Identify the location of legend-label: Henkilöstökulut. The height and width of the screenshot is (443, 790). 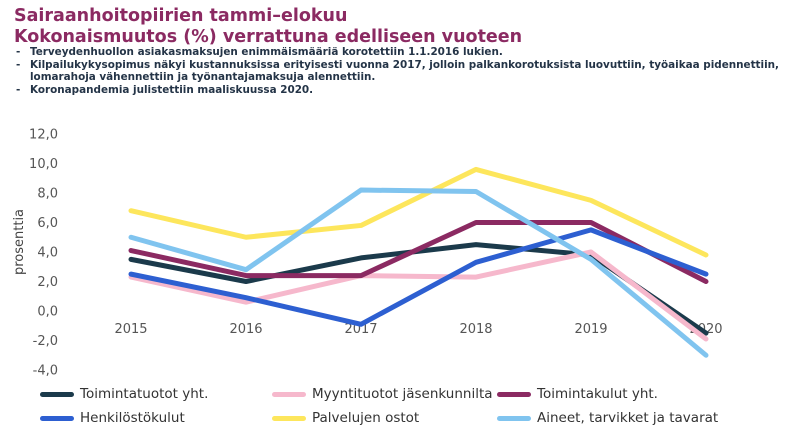
(132, 418).